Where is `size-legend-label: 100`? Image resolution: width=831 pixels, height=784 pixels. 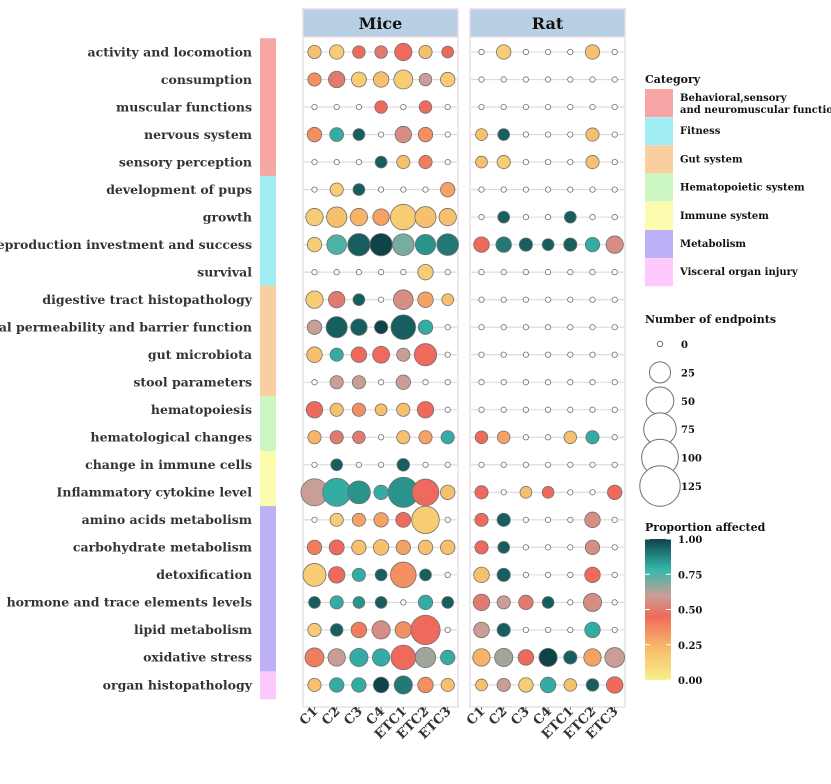 size-legend-label: 100 is located at coordinates (691, 459).